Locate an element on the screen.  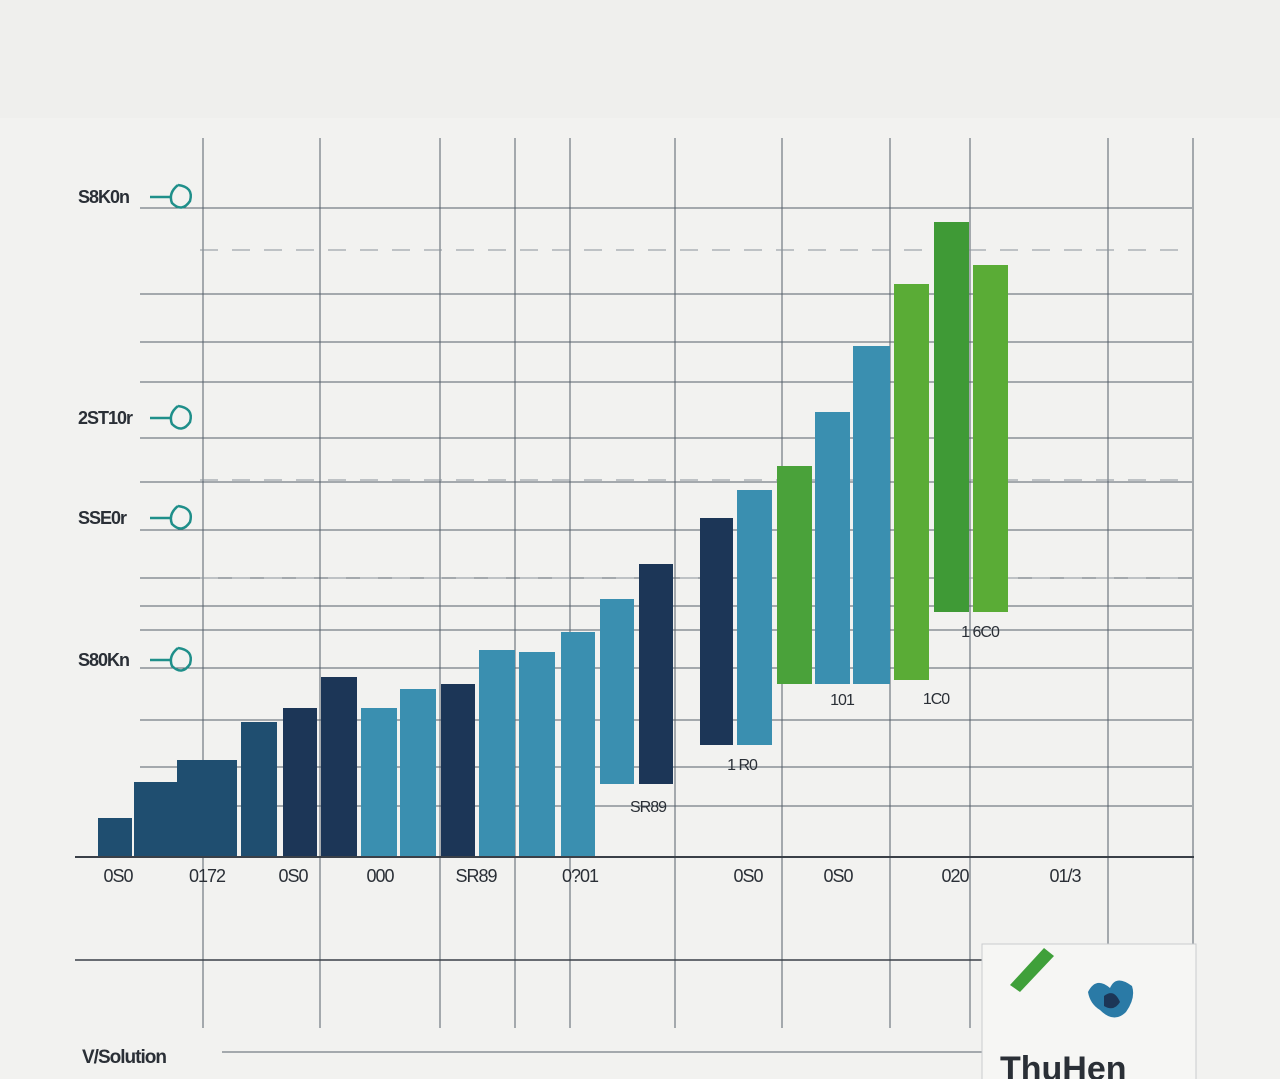
y-tick-label: 2ST10r is located at coordinates (105, 418).